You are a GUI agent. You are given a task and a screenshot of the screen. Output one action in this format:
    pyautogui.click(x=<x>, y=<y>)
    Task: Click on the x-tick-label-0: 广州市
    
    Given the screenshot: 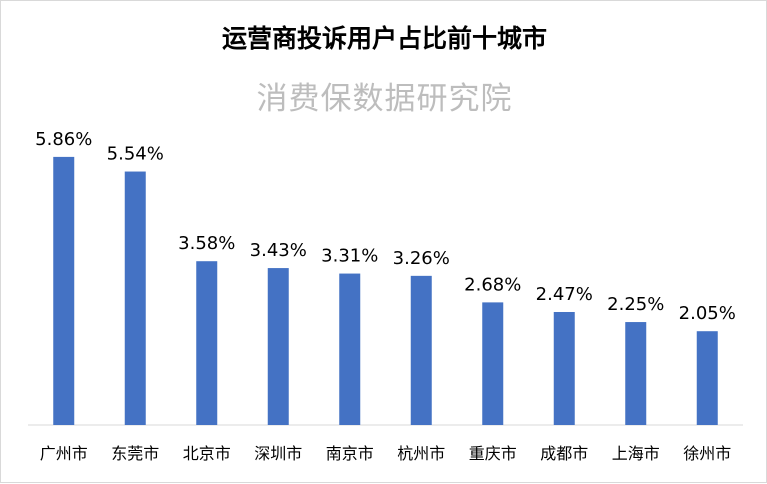 What is the action you would take?
    pyautogui.click(x=64, y=453)
    